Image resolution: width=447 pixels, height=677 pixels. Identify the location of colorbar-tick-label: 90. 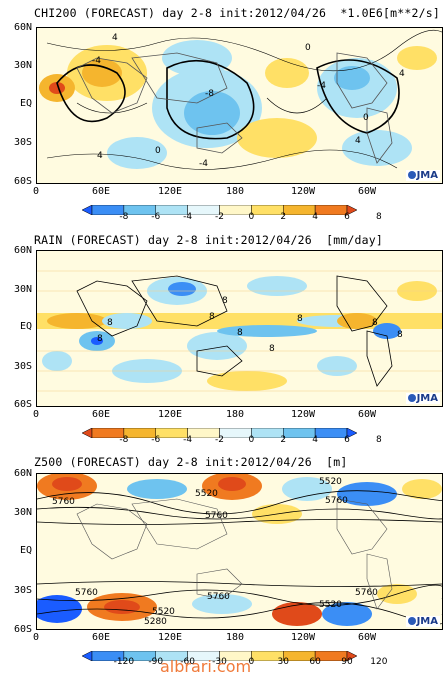
(347, 662).